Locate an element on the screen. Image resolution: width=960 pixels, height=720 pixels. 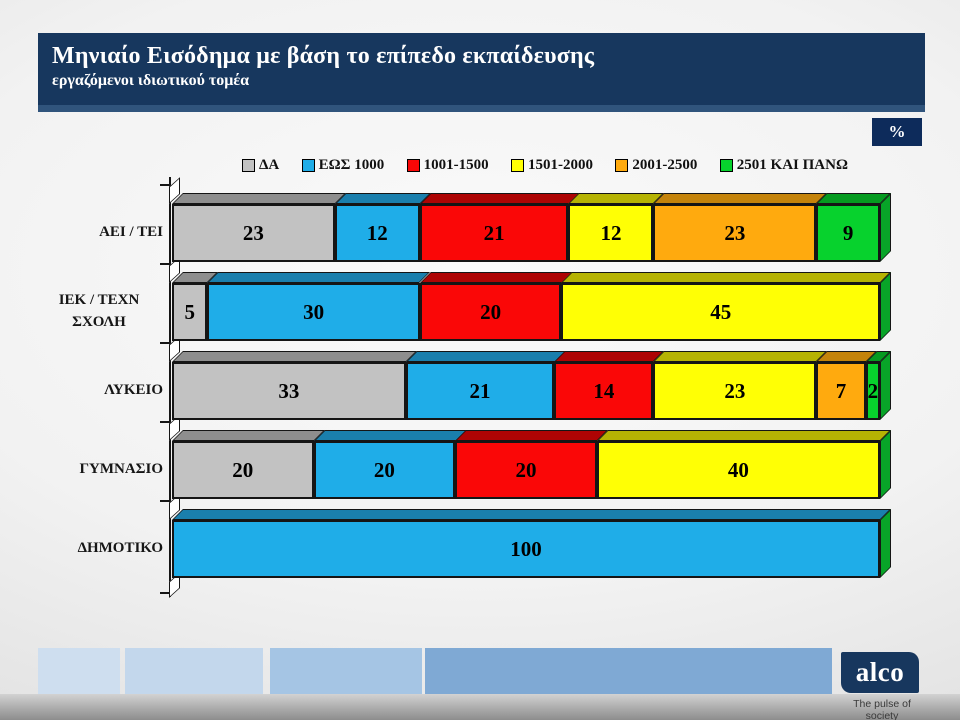
alco-logo-text: alco is located at coordinates (880, 672).